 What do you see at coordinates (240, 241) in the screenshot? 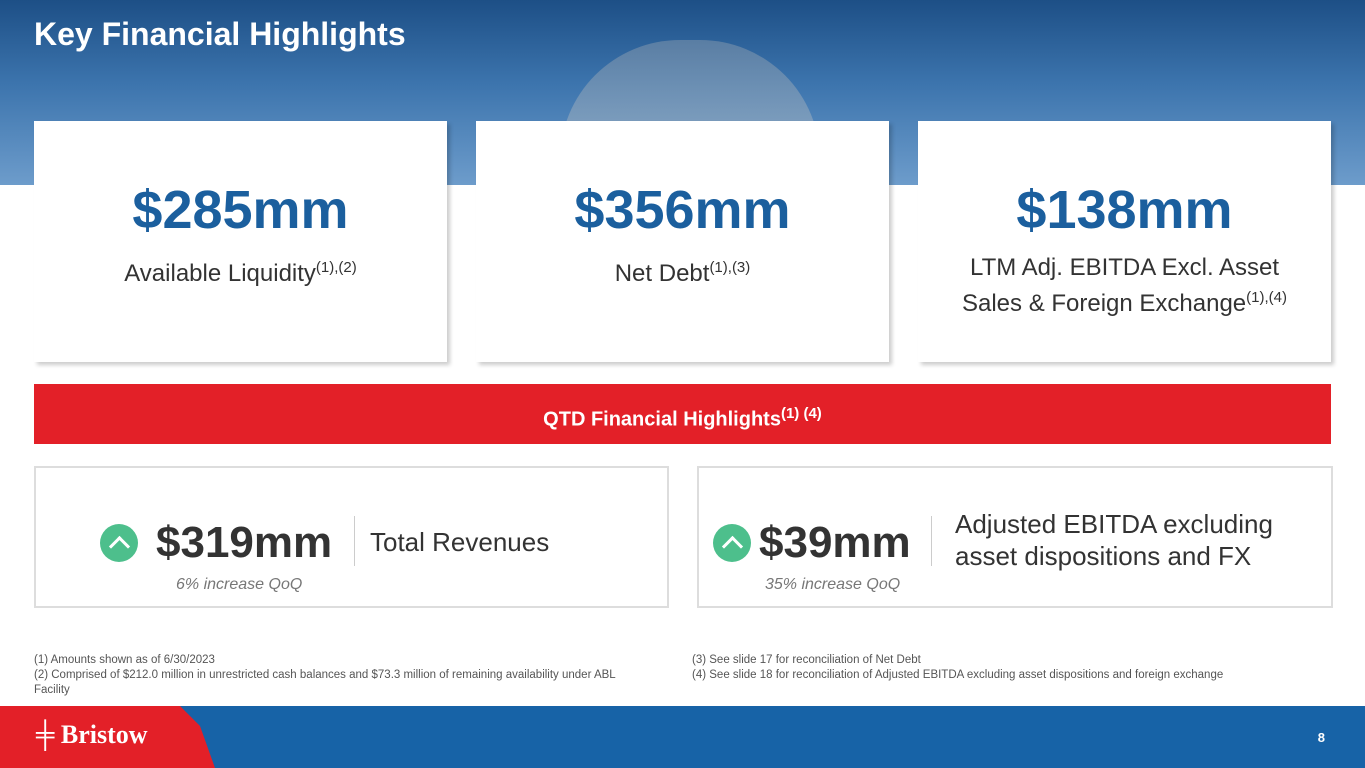
I see `card-liquidity: $285mm Available Liquidity(1),(2)` at bounding box center [240, 241].